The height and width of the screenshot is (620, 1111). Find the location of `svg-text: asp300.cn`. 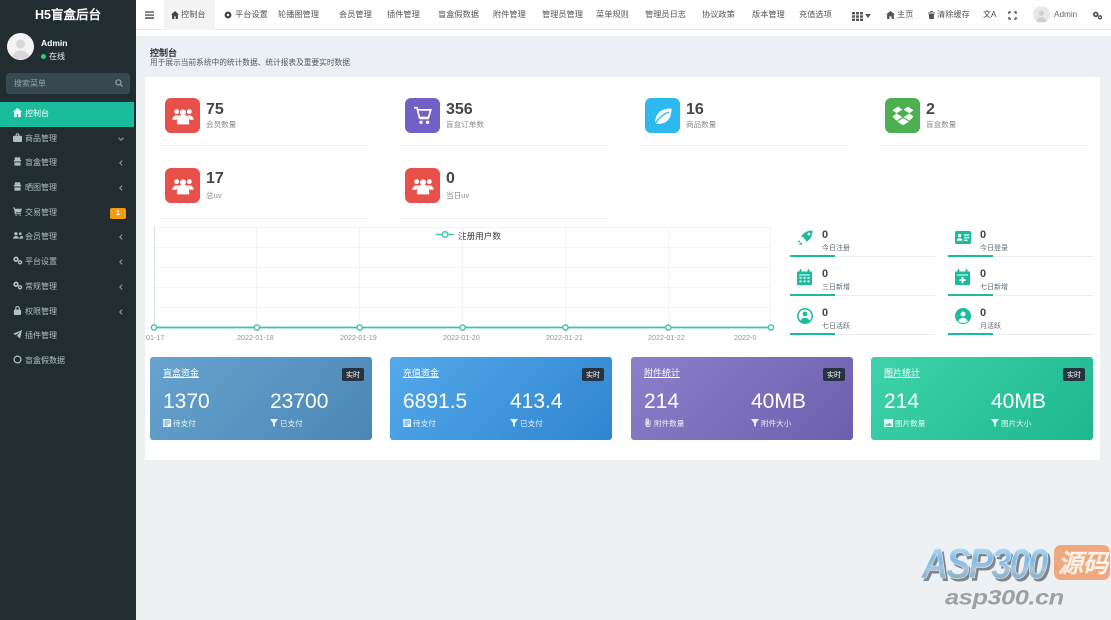

svg-text: asp300.cn is located at coordinates (1004, 597).